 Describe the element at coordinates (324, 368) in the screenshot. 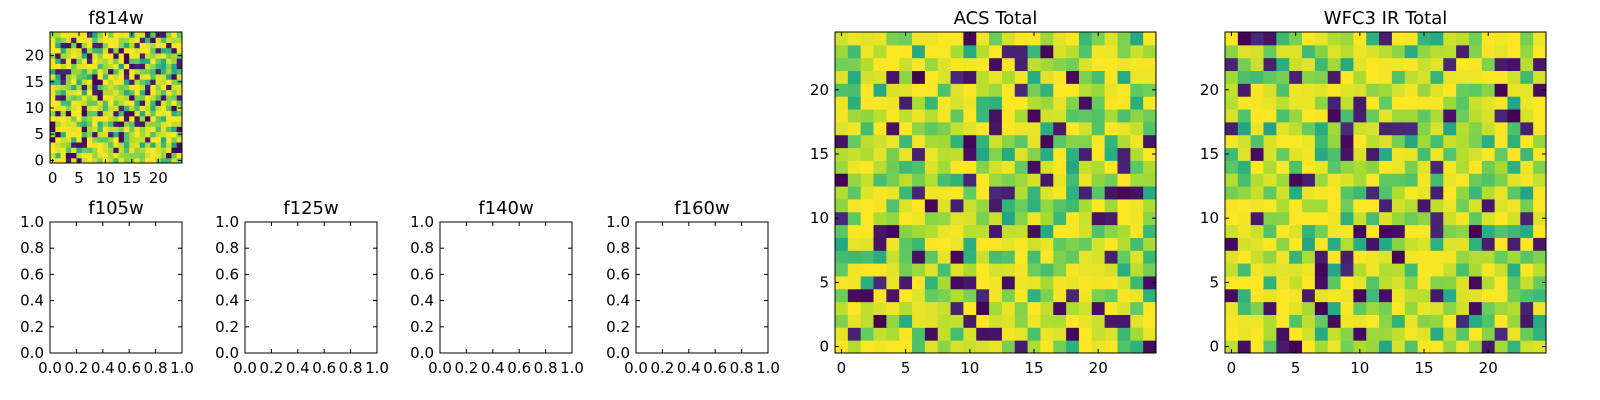

I see `x-tick-label-f125w: 0.6` at that location.